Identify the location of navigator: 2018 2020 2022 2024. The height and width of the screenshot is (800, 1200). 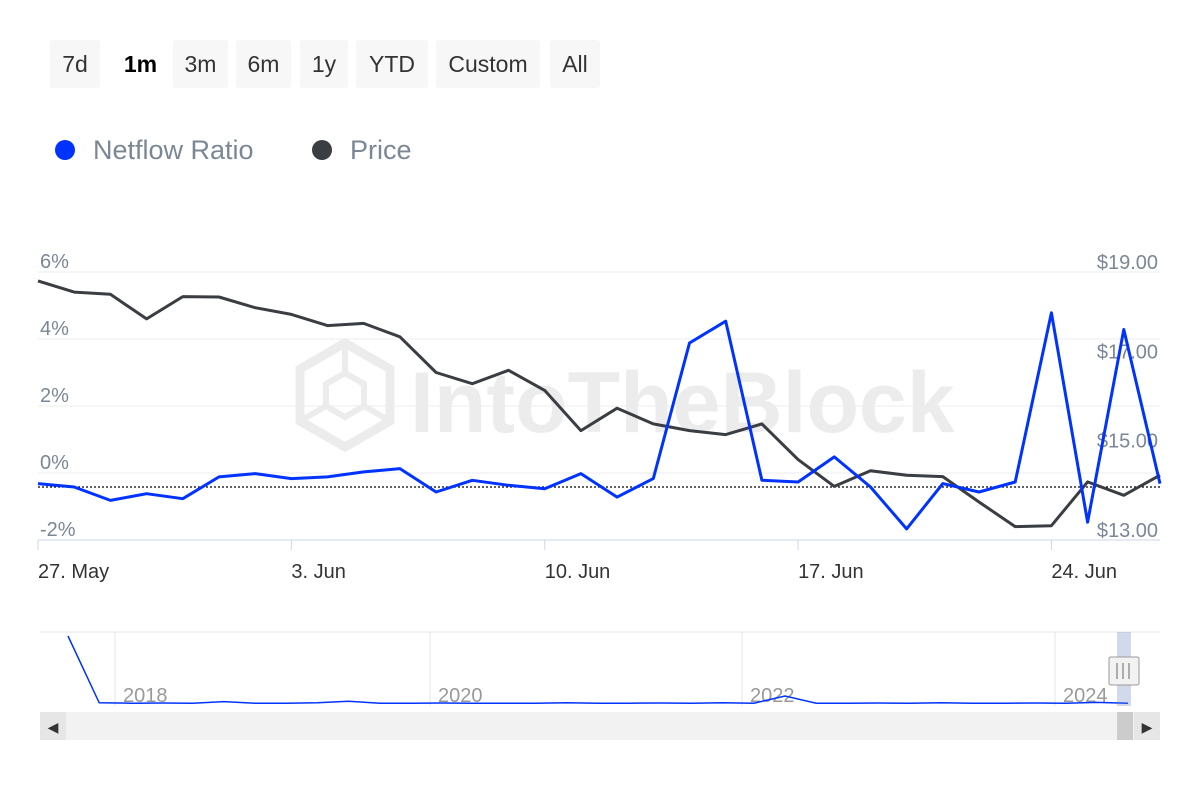
(600, 669).